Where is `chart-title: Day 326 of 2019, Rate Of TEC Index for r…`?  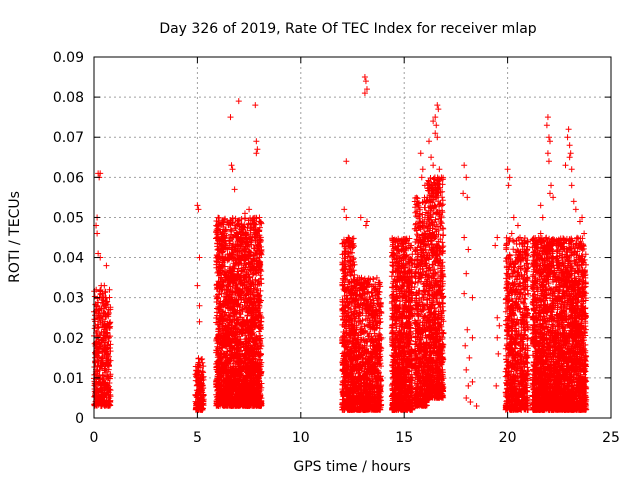 chart-title: Day 326 of 2019, Rate Of TEC Index for r… is located at coordinates (347, 29).